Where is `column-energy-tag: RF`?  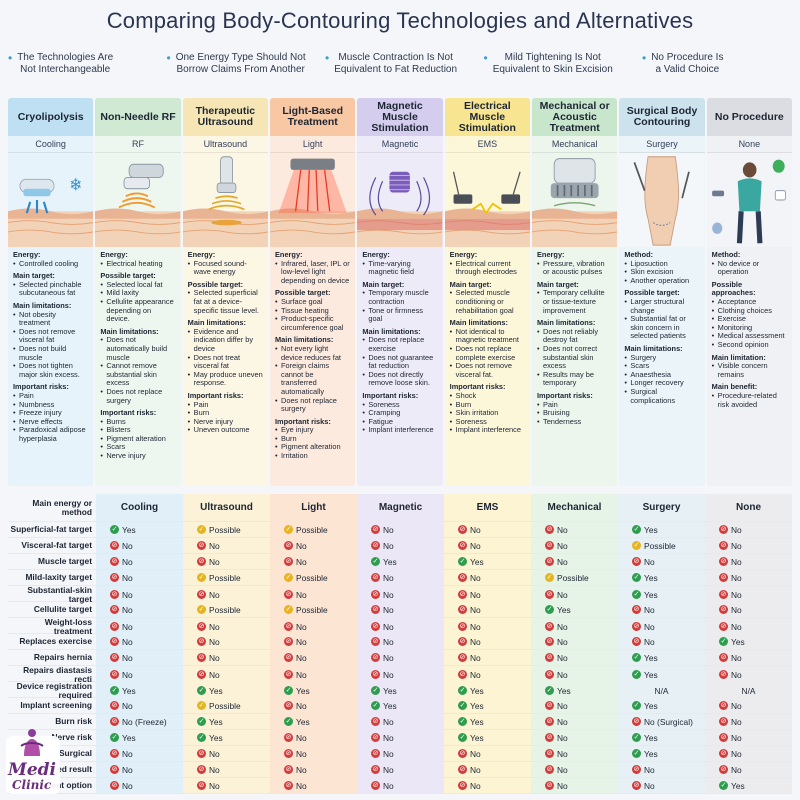
column-energy-tag: RF is located at coordinates (138, 144).